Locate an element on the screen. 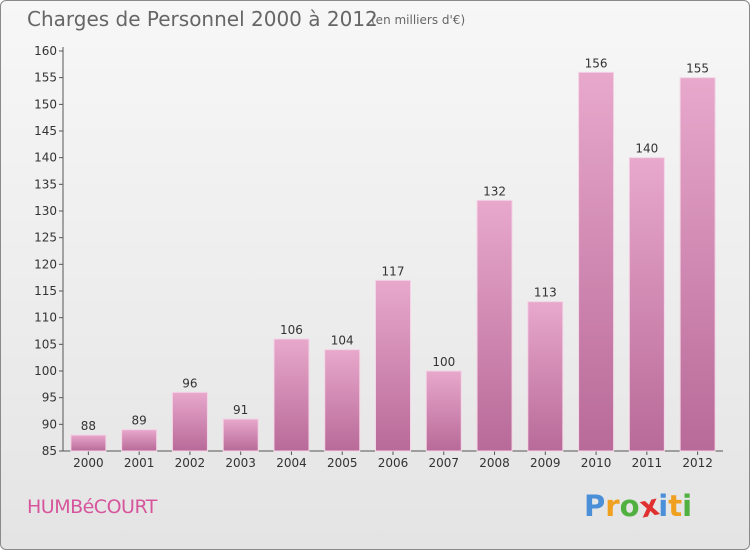 This screenshot has height=550, width=750. bar-2007 is located at coordinates (443, 411).